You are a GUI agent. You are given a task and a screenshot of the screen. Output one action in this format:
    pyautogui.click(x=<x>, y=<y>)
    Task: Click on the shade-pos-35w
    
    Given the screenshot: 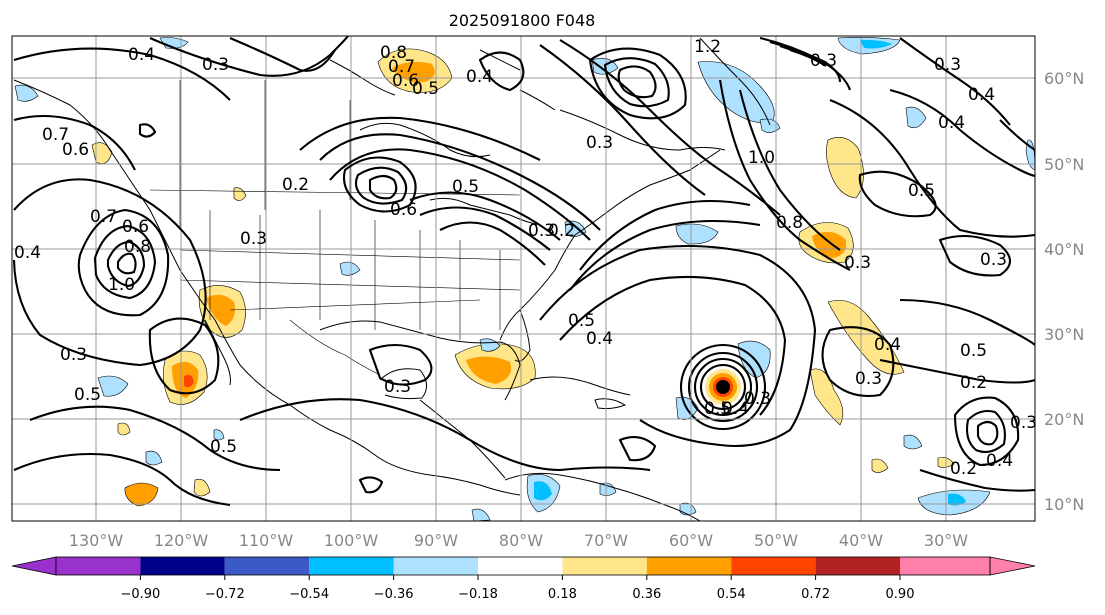 What is the action you would take?
    pyautogui.click(x=826, y=397)
    